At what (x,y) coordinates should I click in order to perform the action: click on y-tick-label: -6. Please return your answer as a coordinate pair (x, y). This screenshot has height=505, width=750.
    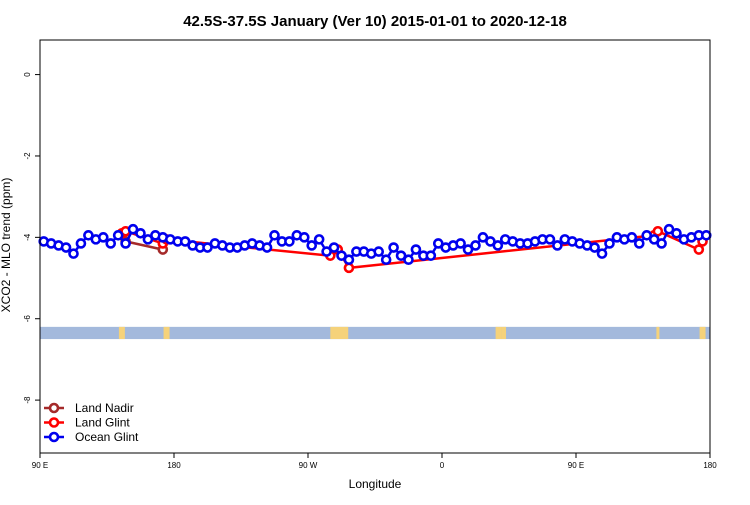
    Looking at the image, I should click on (27, 319).